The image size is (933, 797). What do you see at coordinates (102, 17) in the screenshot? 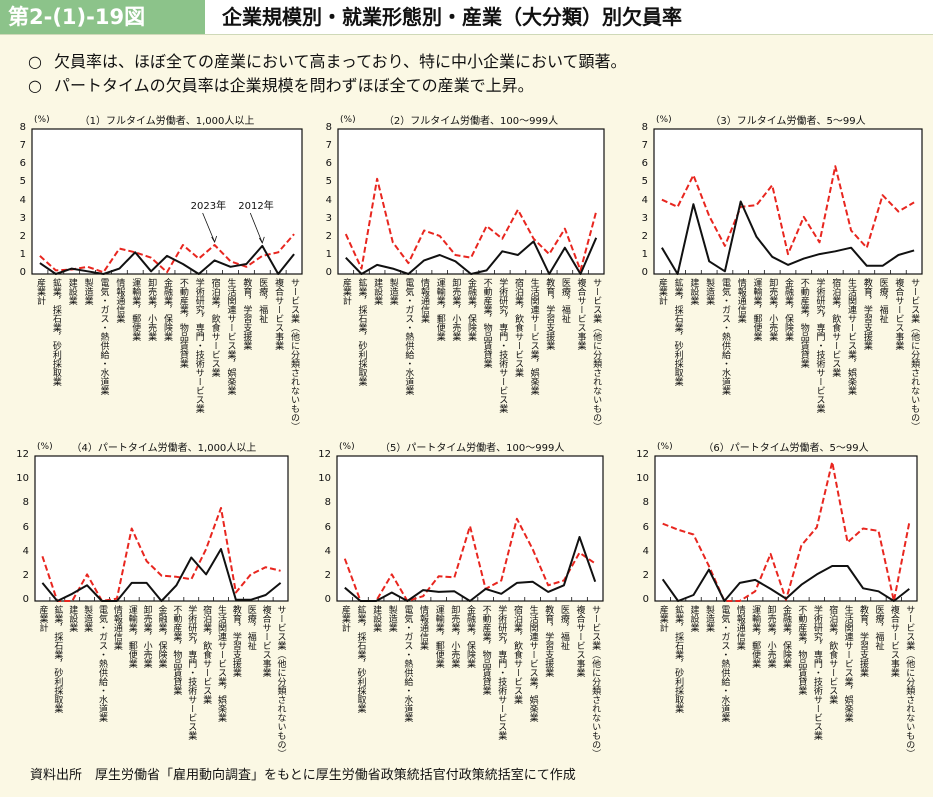
I see `figure-number: 第2-(1)-19図` at bounding box center [102, 17].